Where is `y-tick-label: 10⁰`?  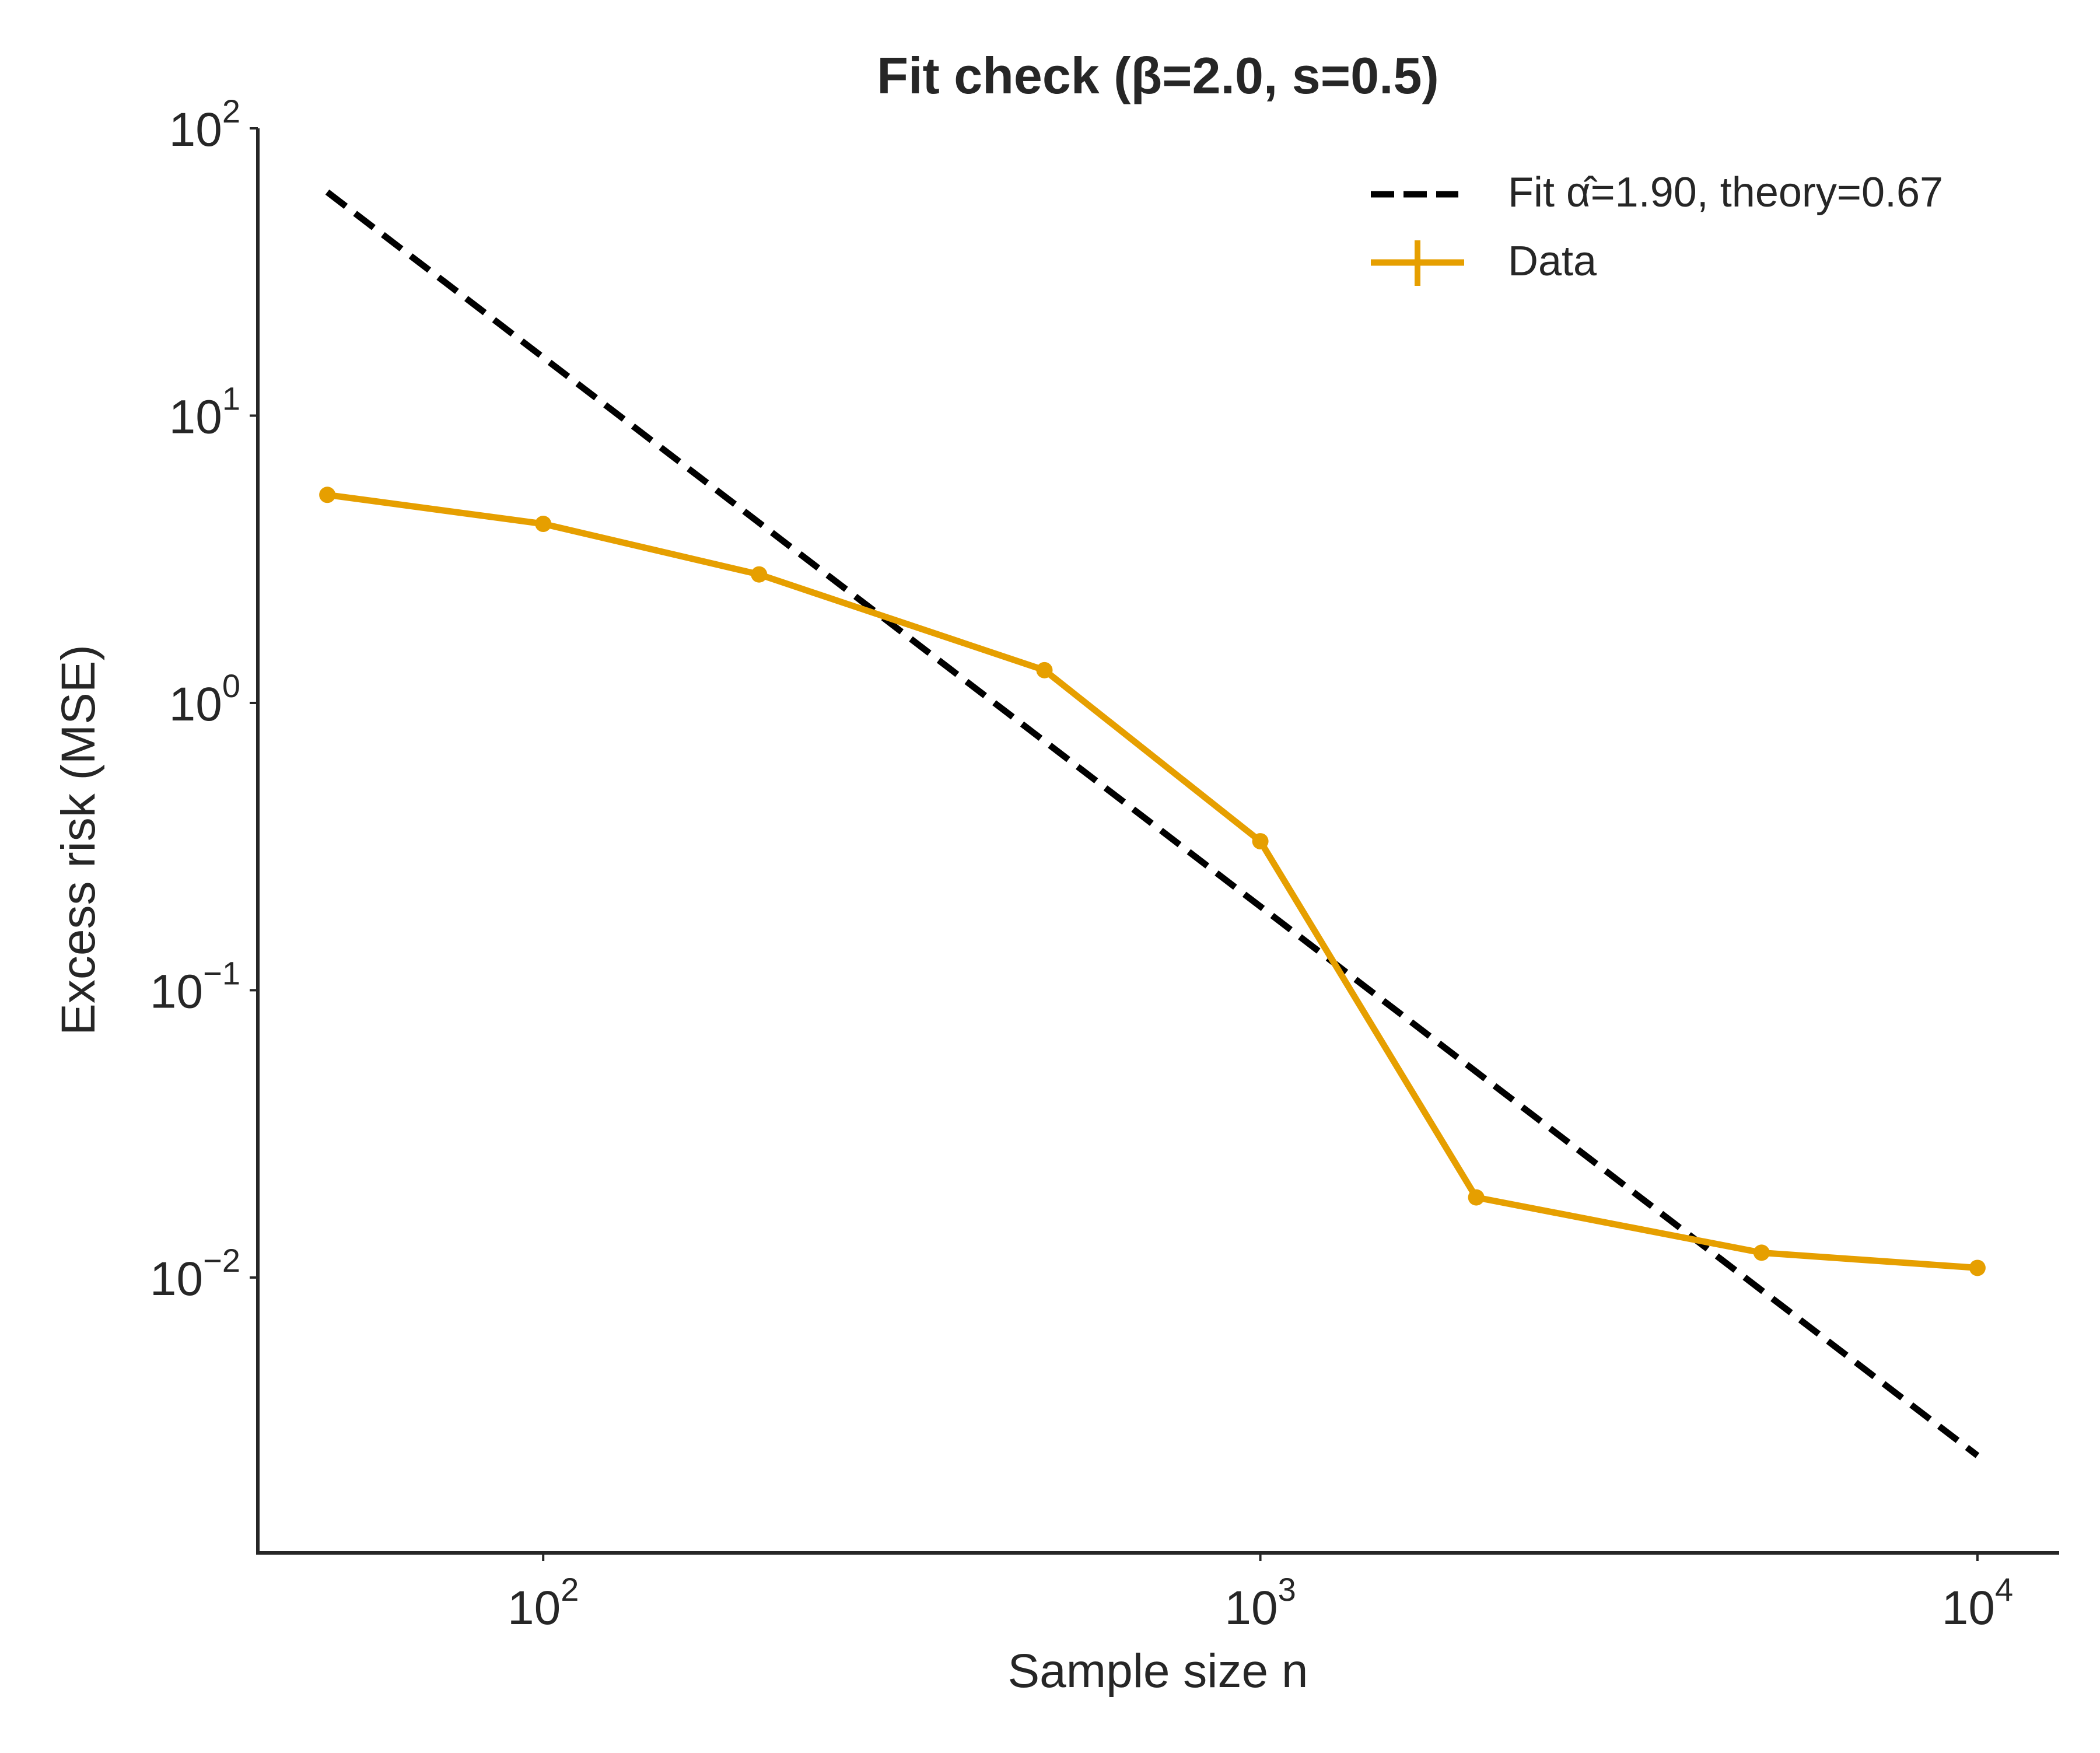 y-tick-label: 10⁰ is located at coordinates (204, 699).